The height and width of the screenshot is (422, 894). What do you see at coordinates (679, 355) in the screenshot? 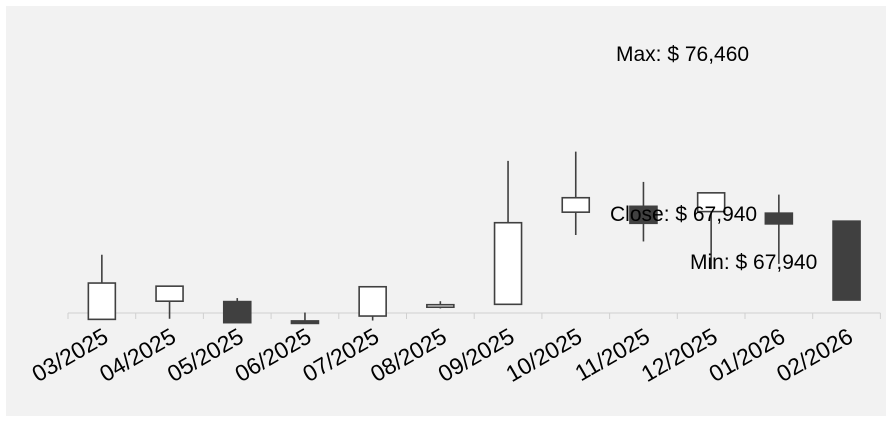
I see `x-tick-label: 12/2025` at bounding box center [679, 355].